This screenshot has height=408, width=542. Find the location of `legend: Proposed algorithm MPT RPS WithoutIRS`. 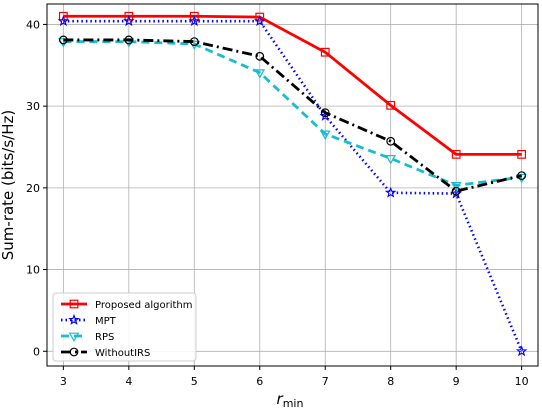

legend: Proposed algorithm MPT RPS WithoutIRS is located at coordinates (124, 327).